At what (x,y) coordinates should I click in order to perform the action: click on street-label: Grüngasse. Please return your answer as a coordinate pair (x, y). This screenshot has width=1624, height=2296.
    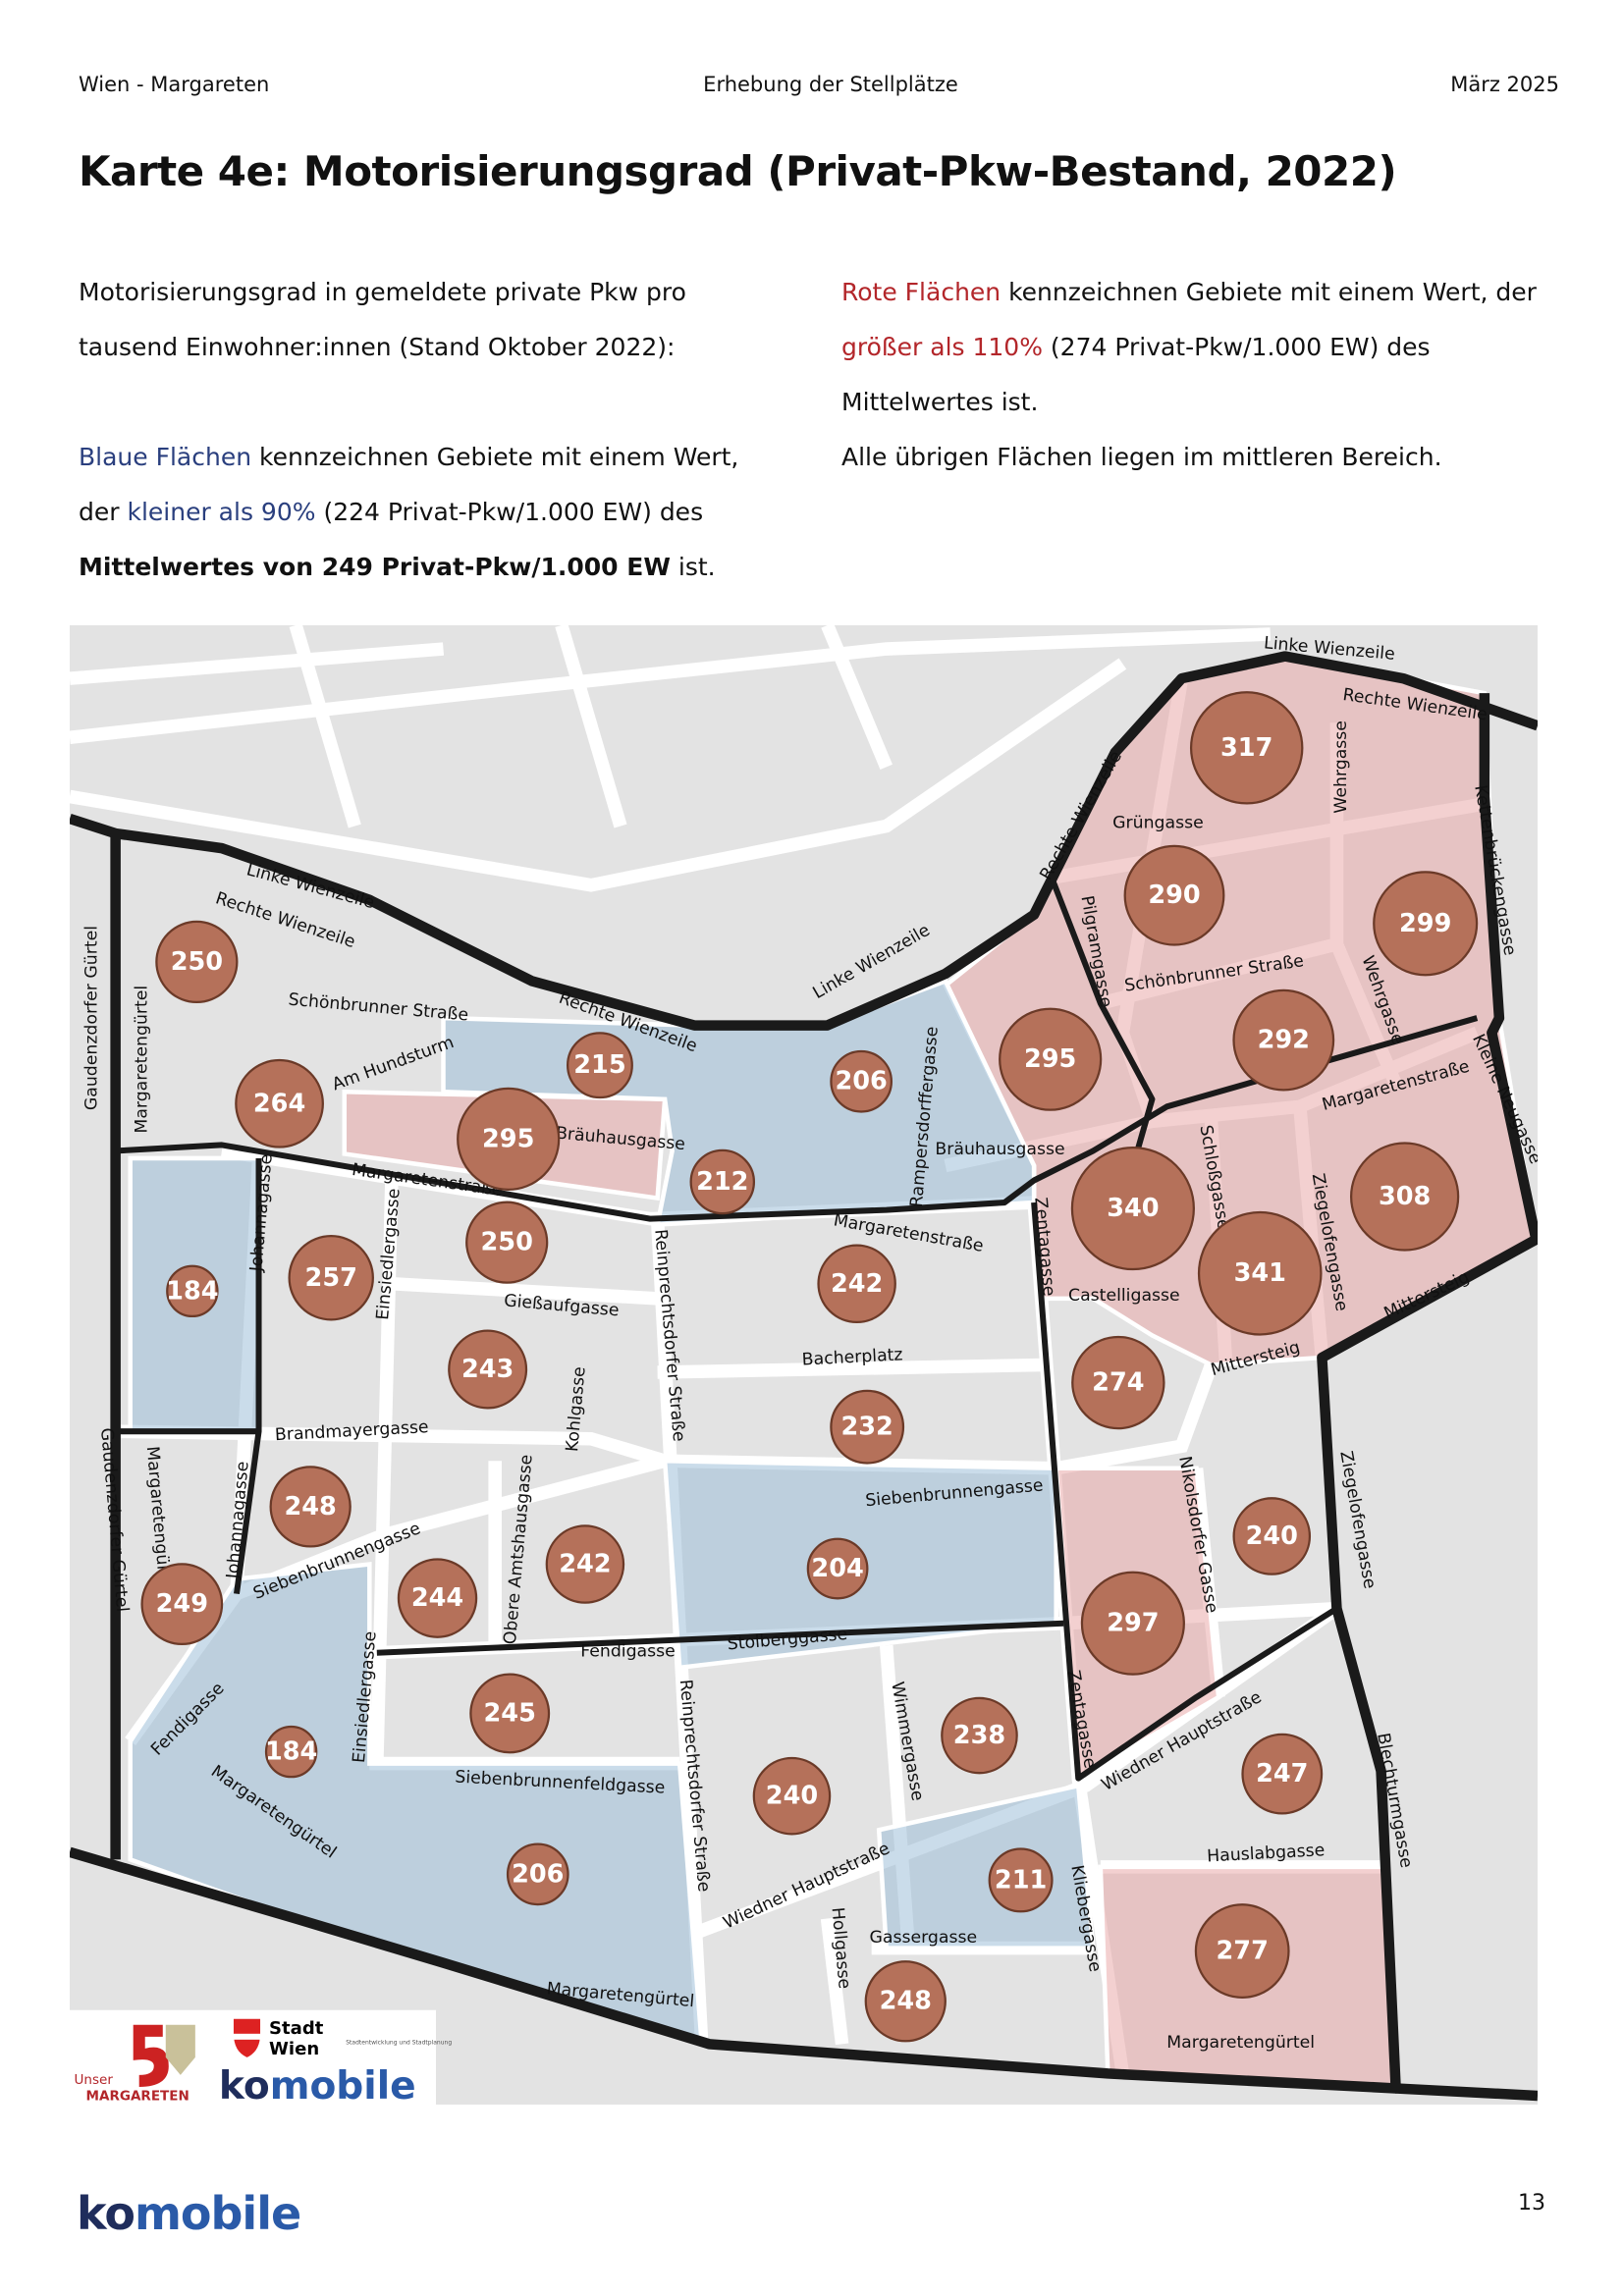
    Looking at the image, I should click on (1158, 823).